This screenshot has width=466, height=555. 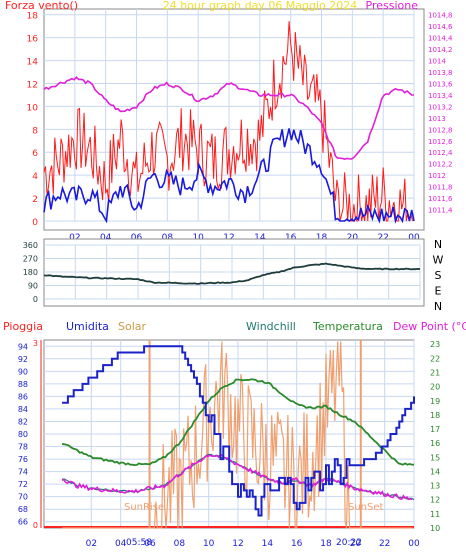 What do you see at coordinates (438, 275) in the screenshot?
I see `compass-label: S` at bounding box center [438, 275].